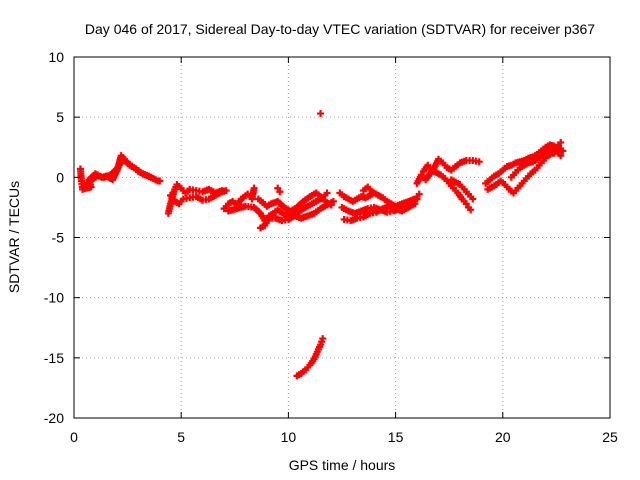  I want to click on series-segment-i, so click(279, 190).